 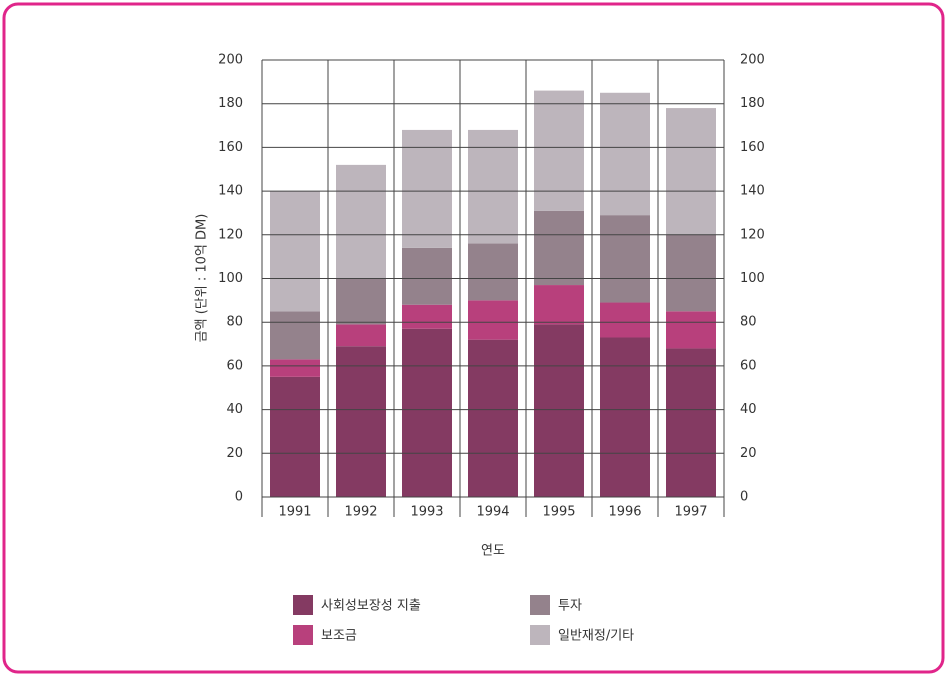 What do you see at coordinates (748, 365) in the screenshot?
I see `y2-tick-label: 60` at bounding box center [748, 365].